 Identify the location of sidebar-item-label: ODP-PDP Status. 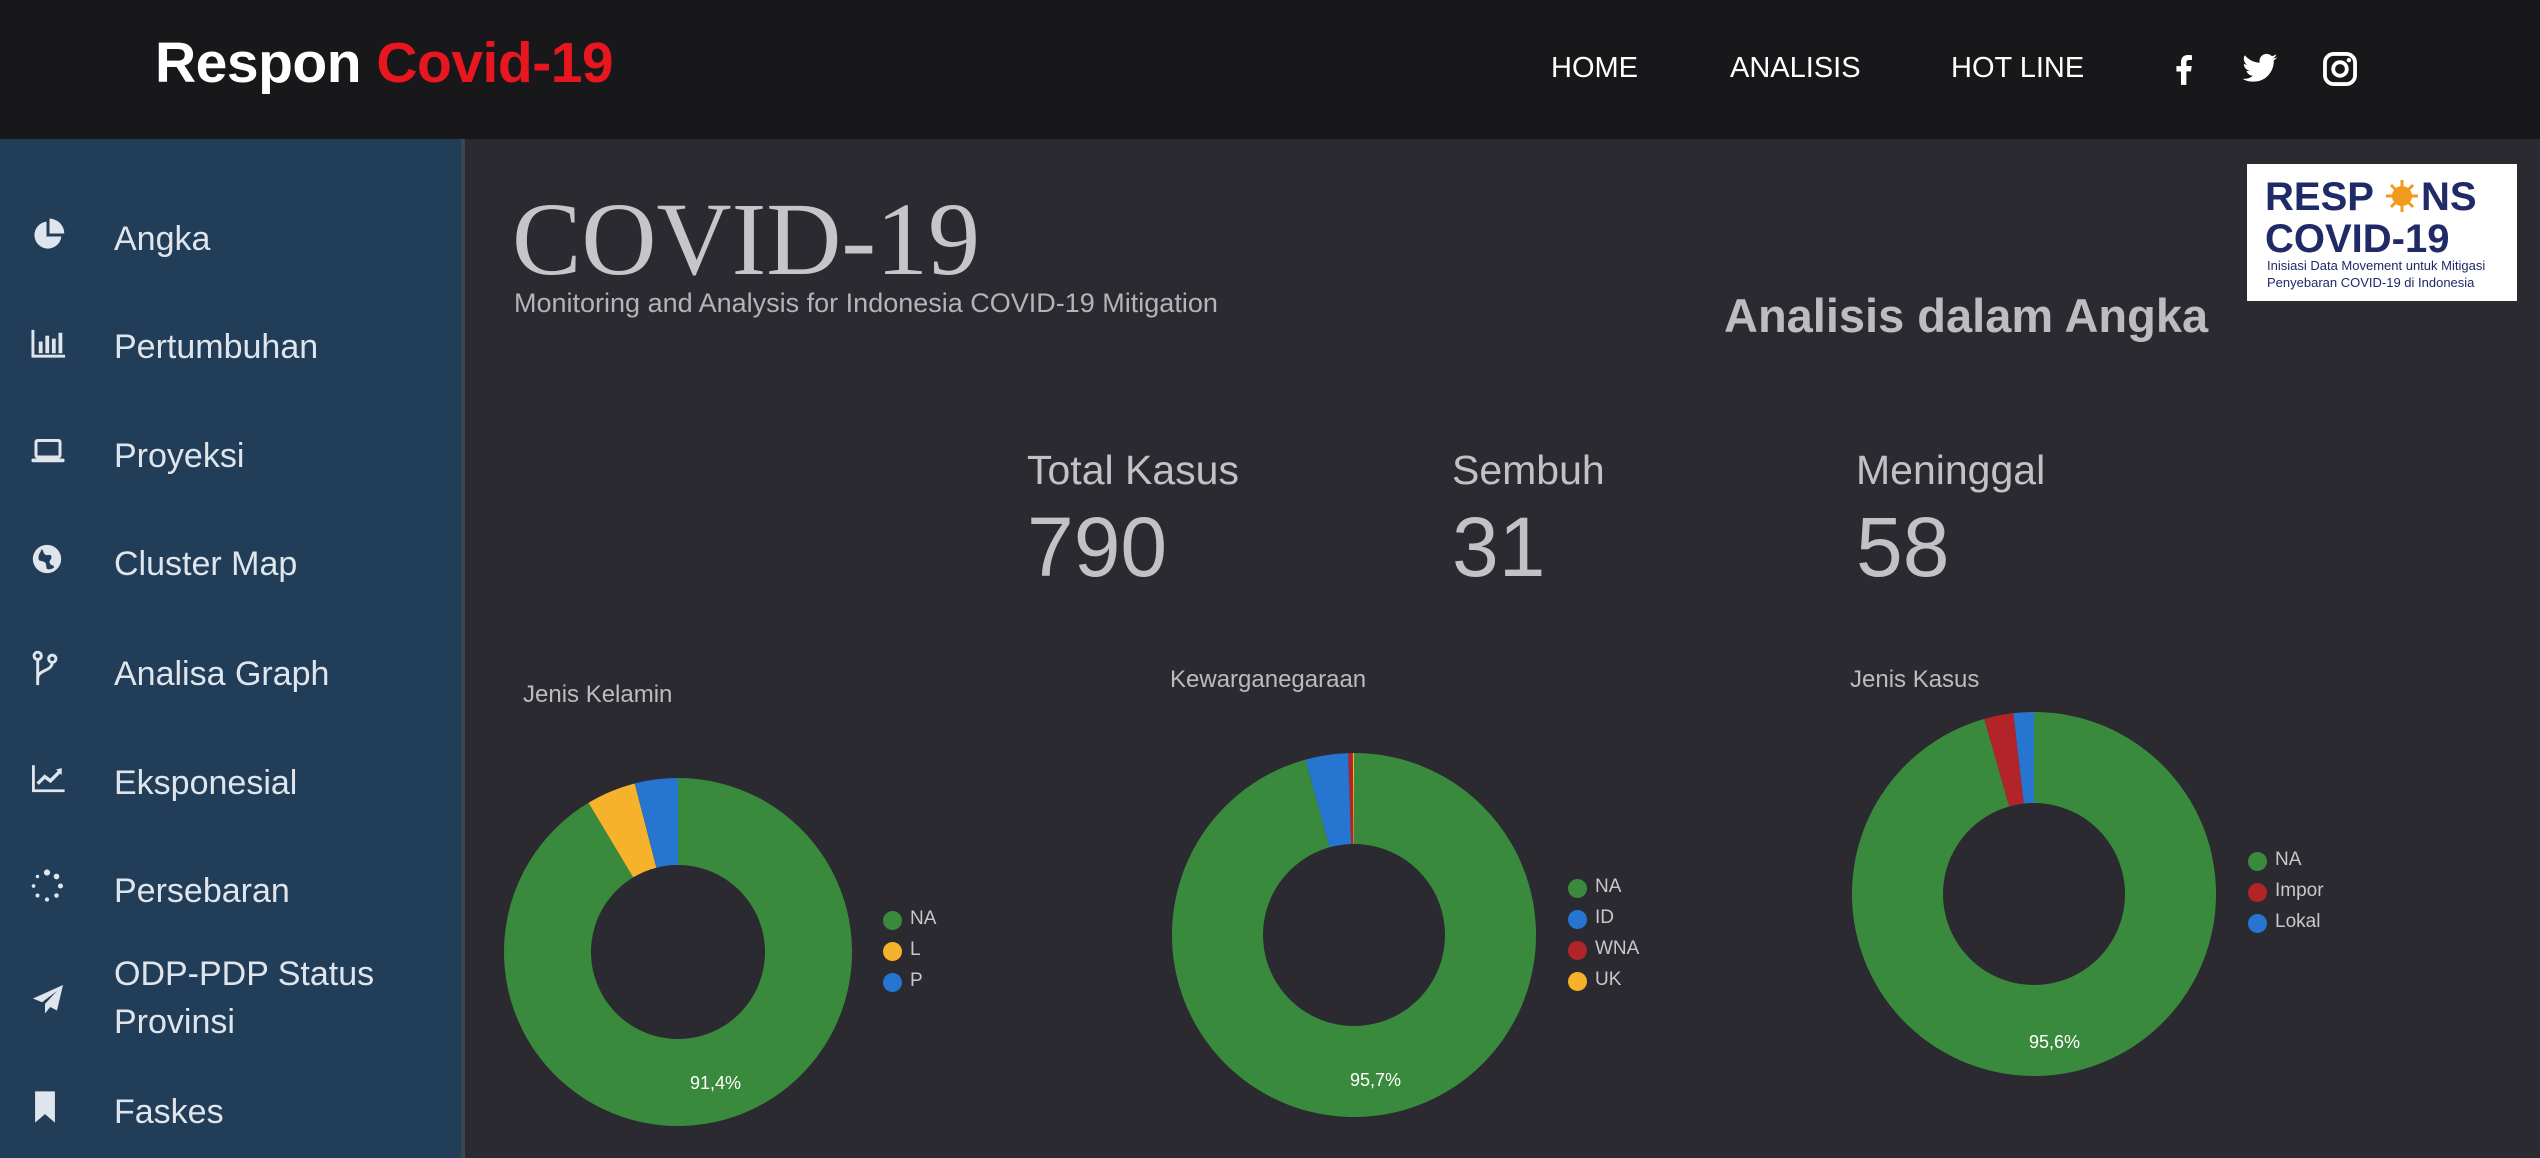
(244, 974).